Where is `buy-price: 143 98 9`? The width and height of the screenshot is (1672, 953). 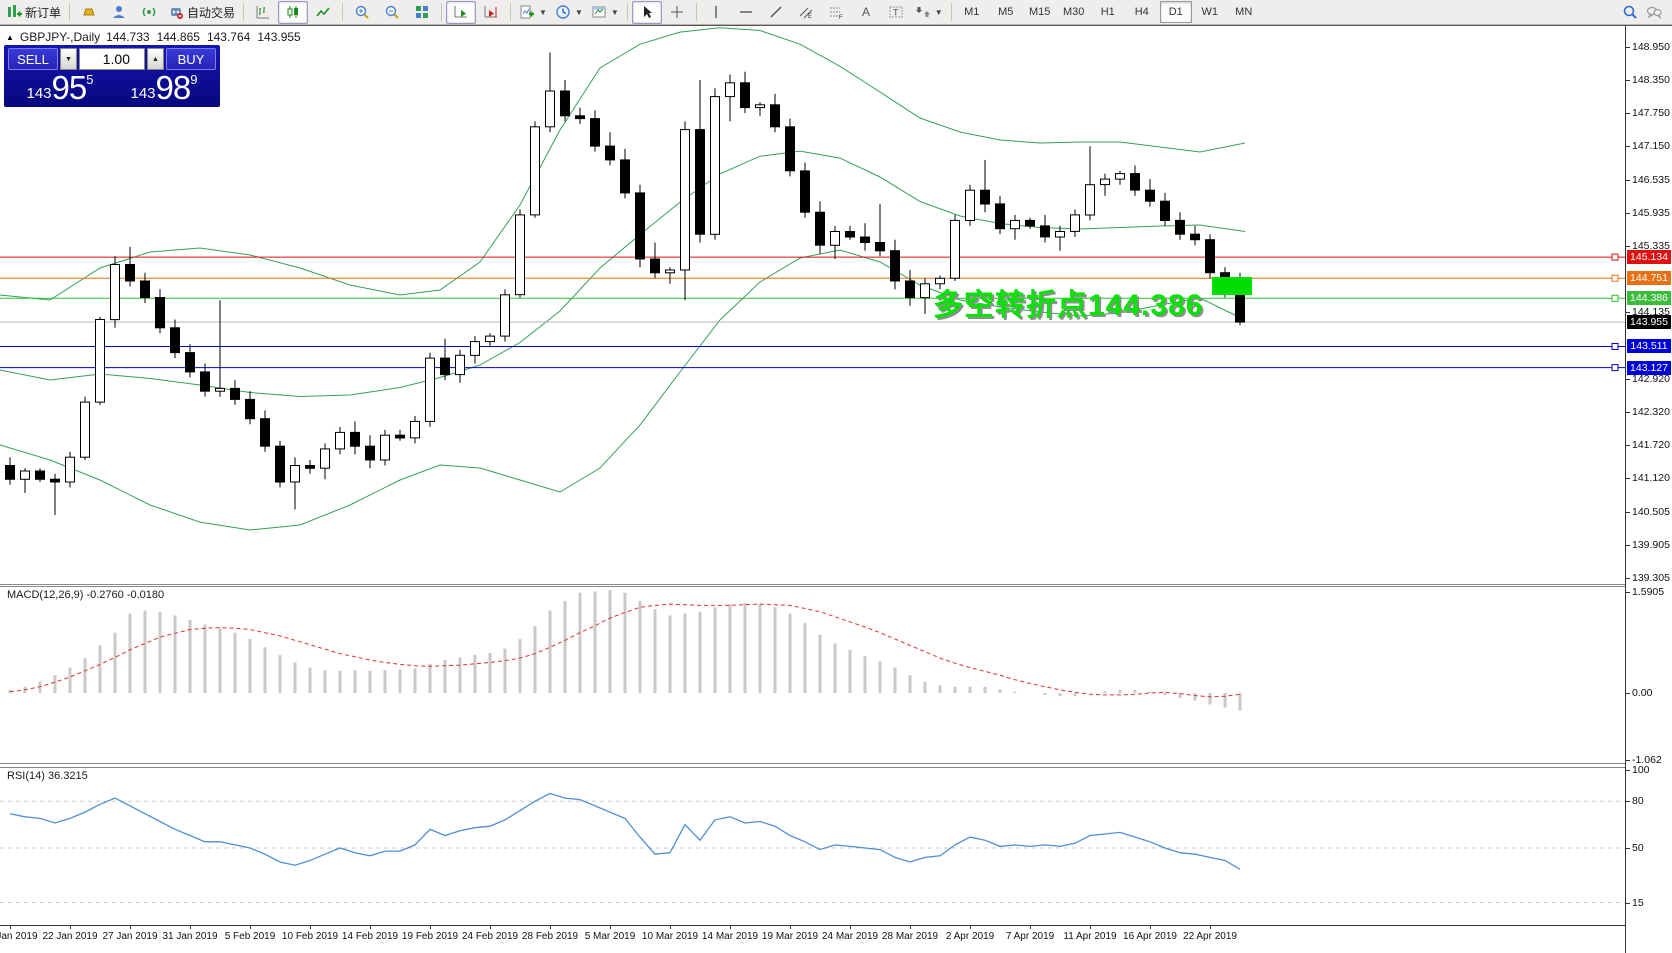 buy-price: 143 98 9 is located at coordinates (164, 88).